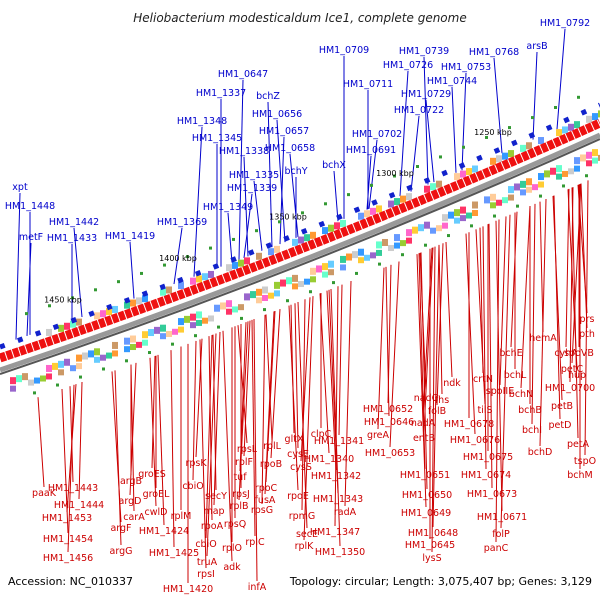 This screenshot has width=600, height=600. I want to click on forward-gene-label: xpt, so click(20, 187).